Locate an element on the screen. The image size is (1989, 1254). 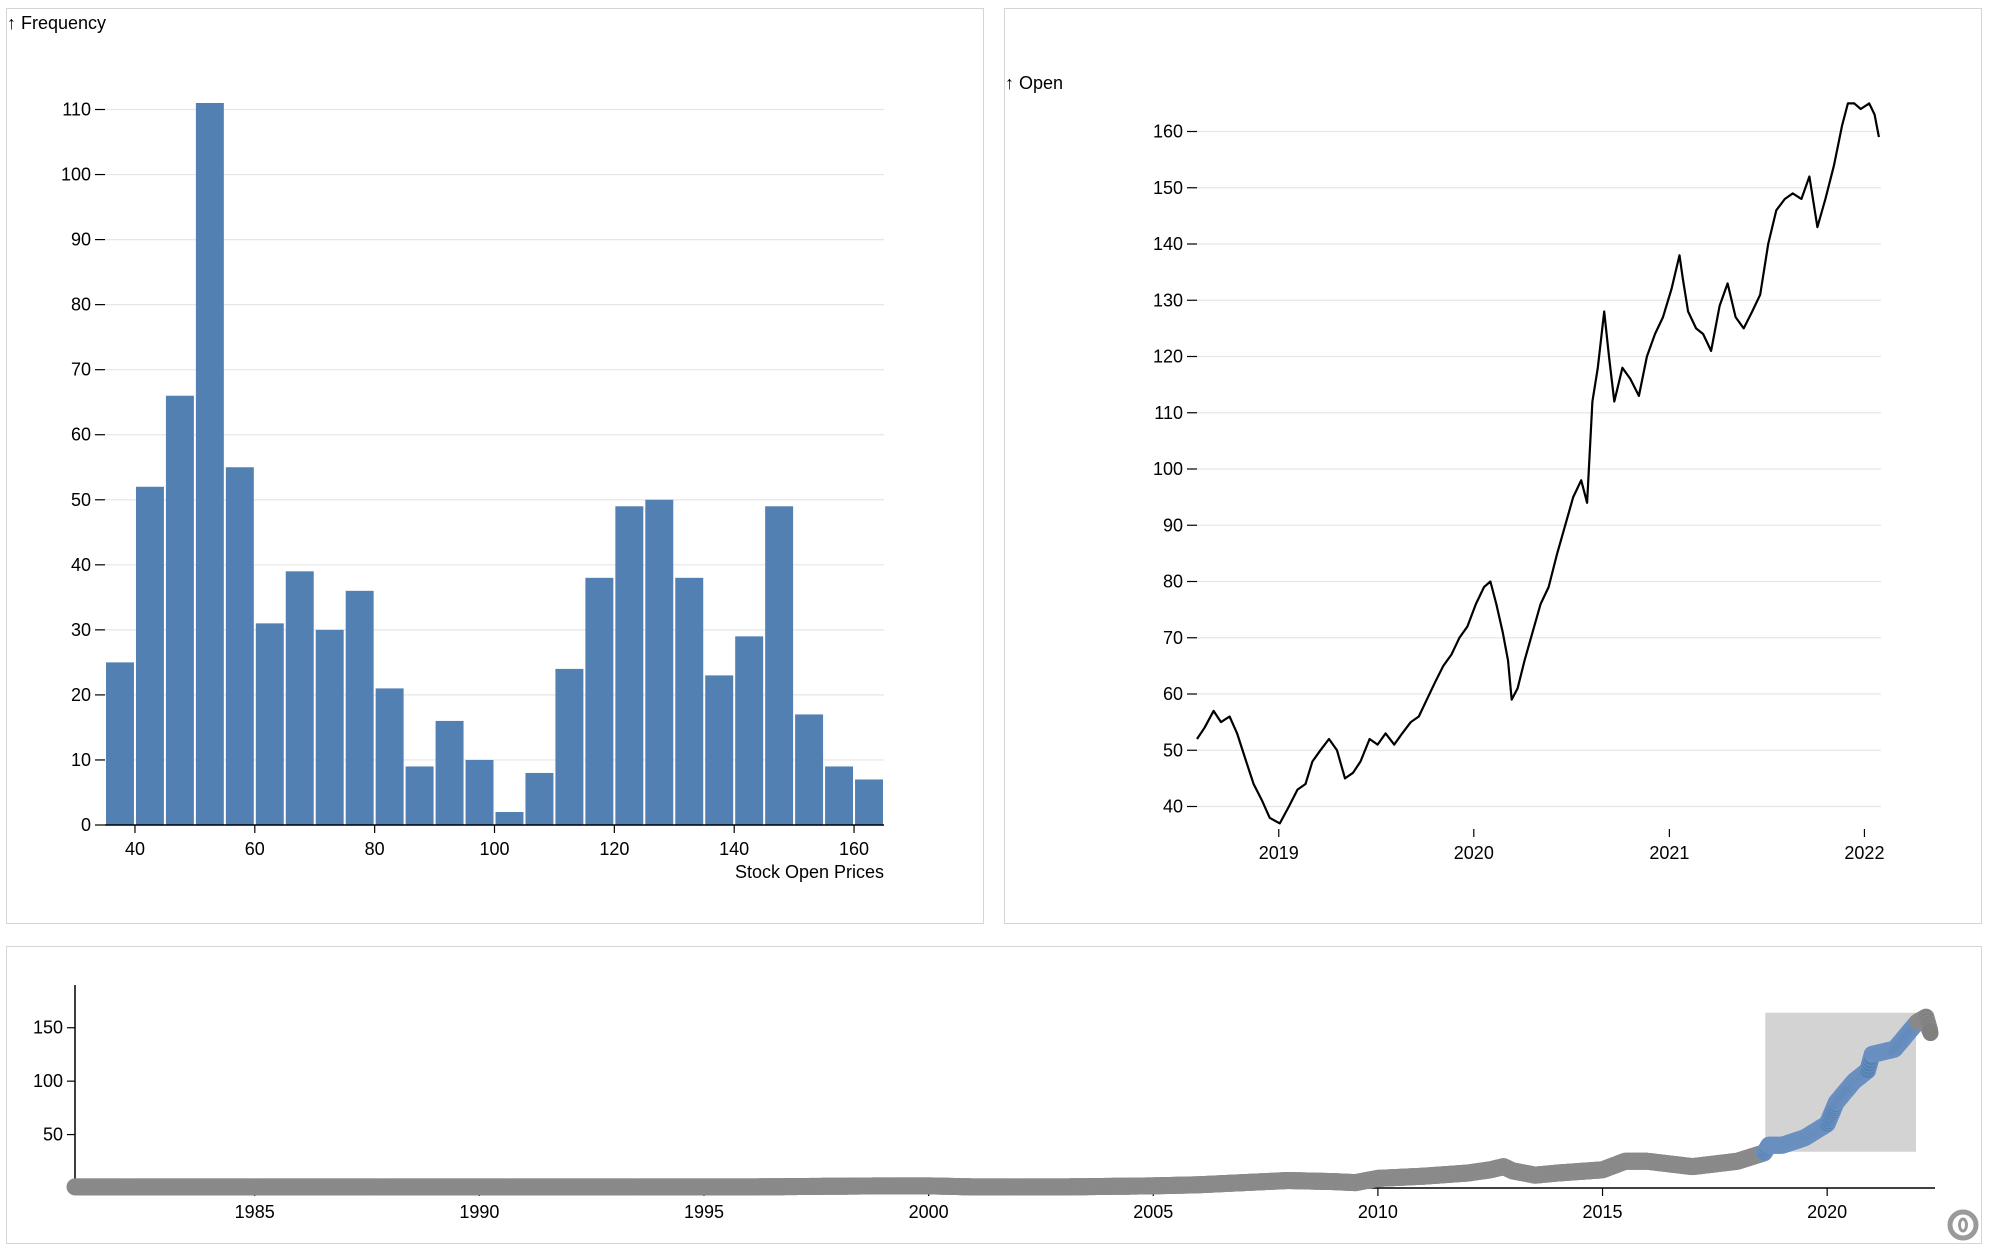
histogram-x-axis-label: Stock Open Prices is located at coordinates (809, 872).